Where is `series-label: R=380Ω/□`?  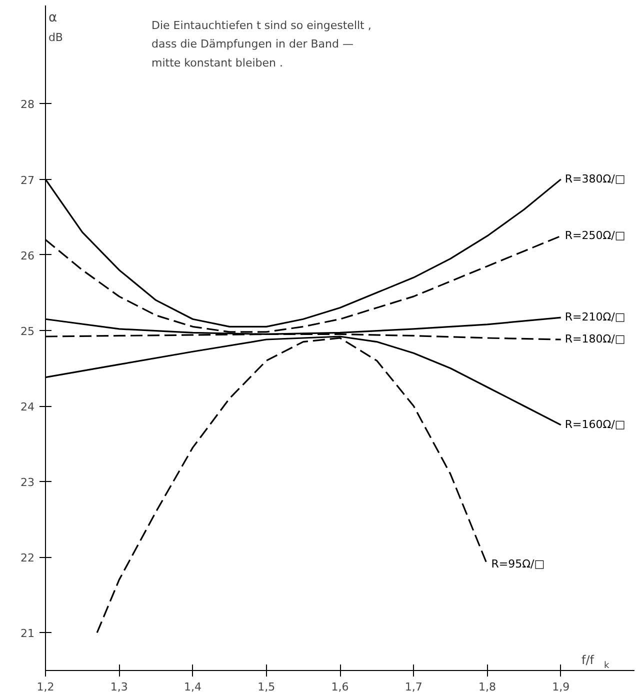
series-label: R=380Ω/□ is located at coordinates (595, 179).